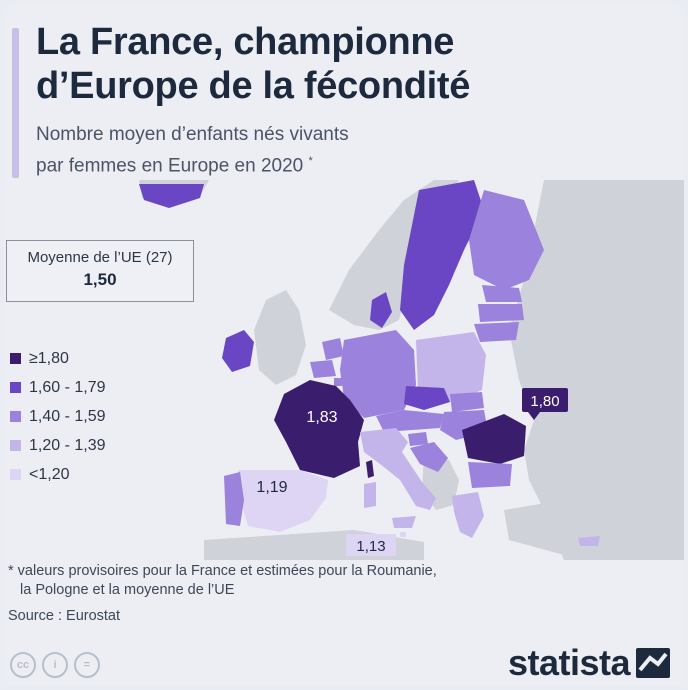 The width and height of the screenshot is (688, 690). I want to click on footnote-line-2: la Pologne et la moyenne de l’UE, so click(127, 590).